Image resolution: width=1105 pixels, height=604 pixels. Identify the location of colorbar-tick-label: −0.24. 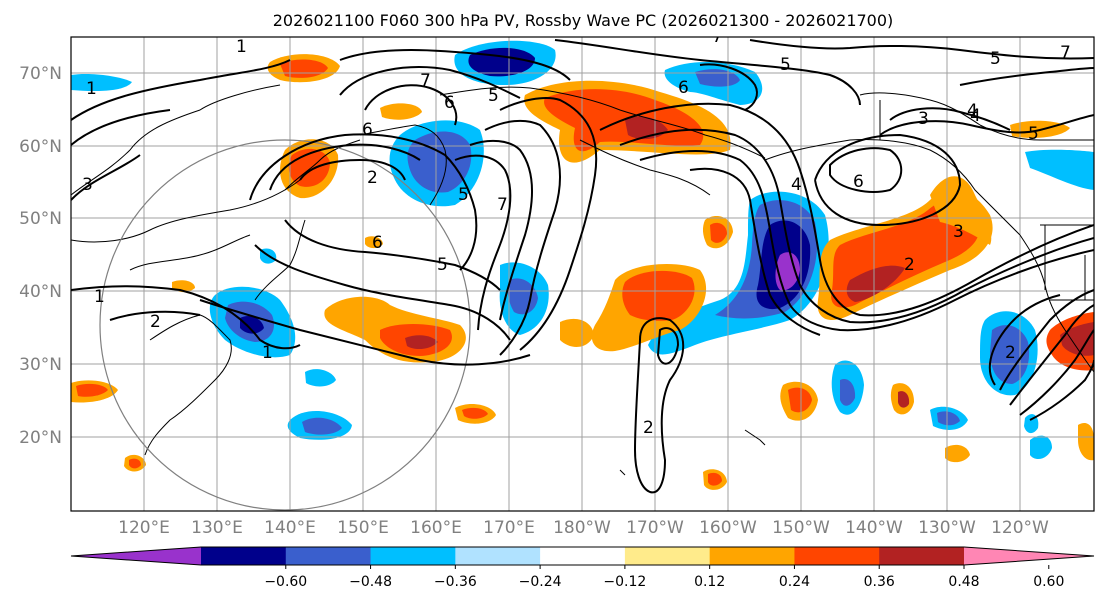
(540, 582).